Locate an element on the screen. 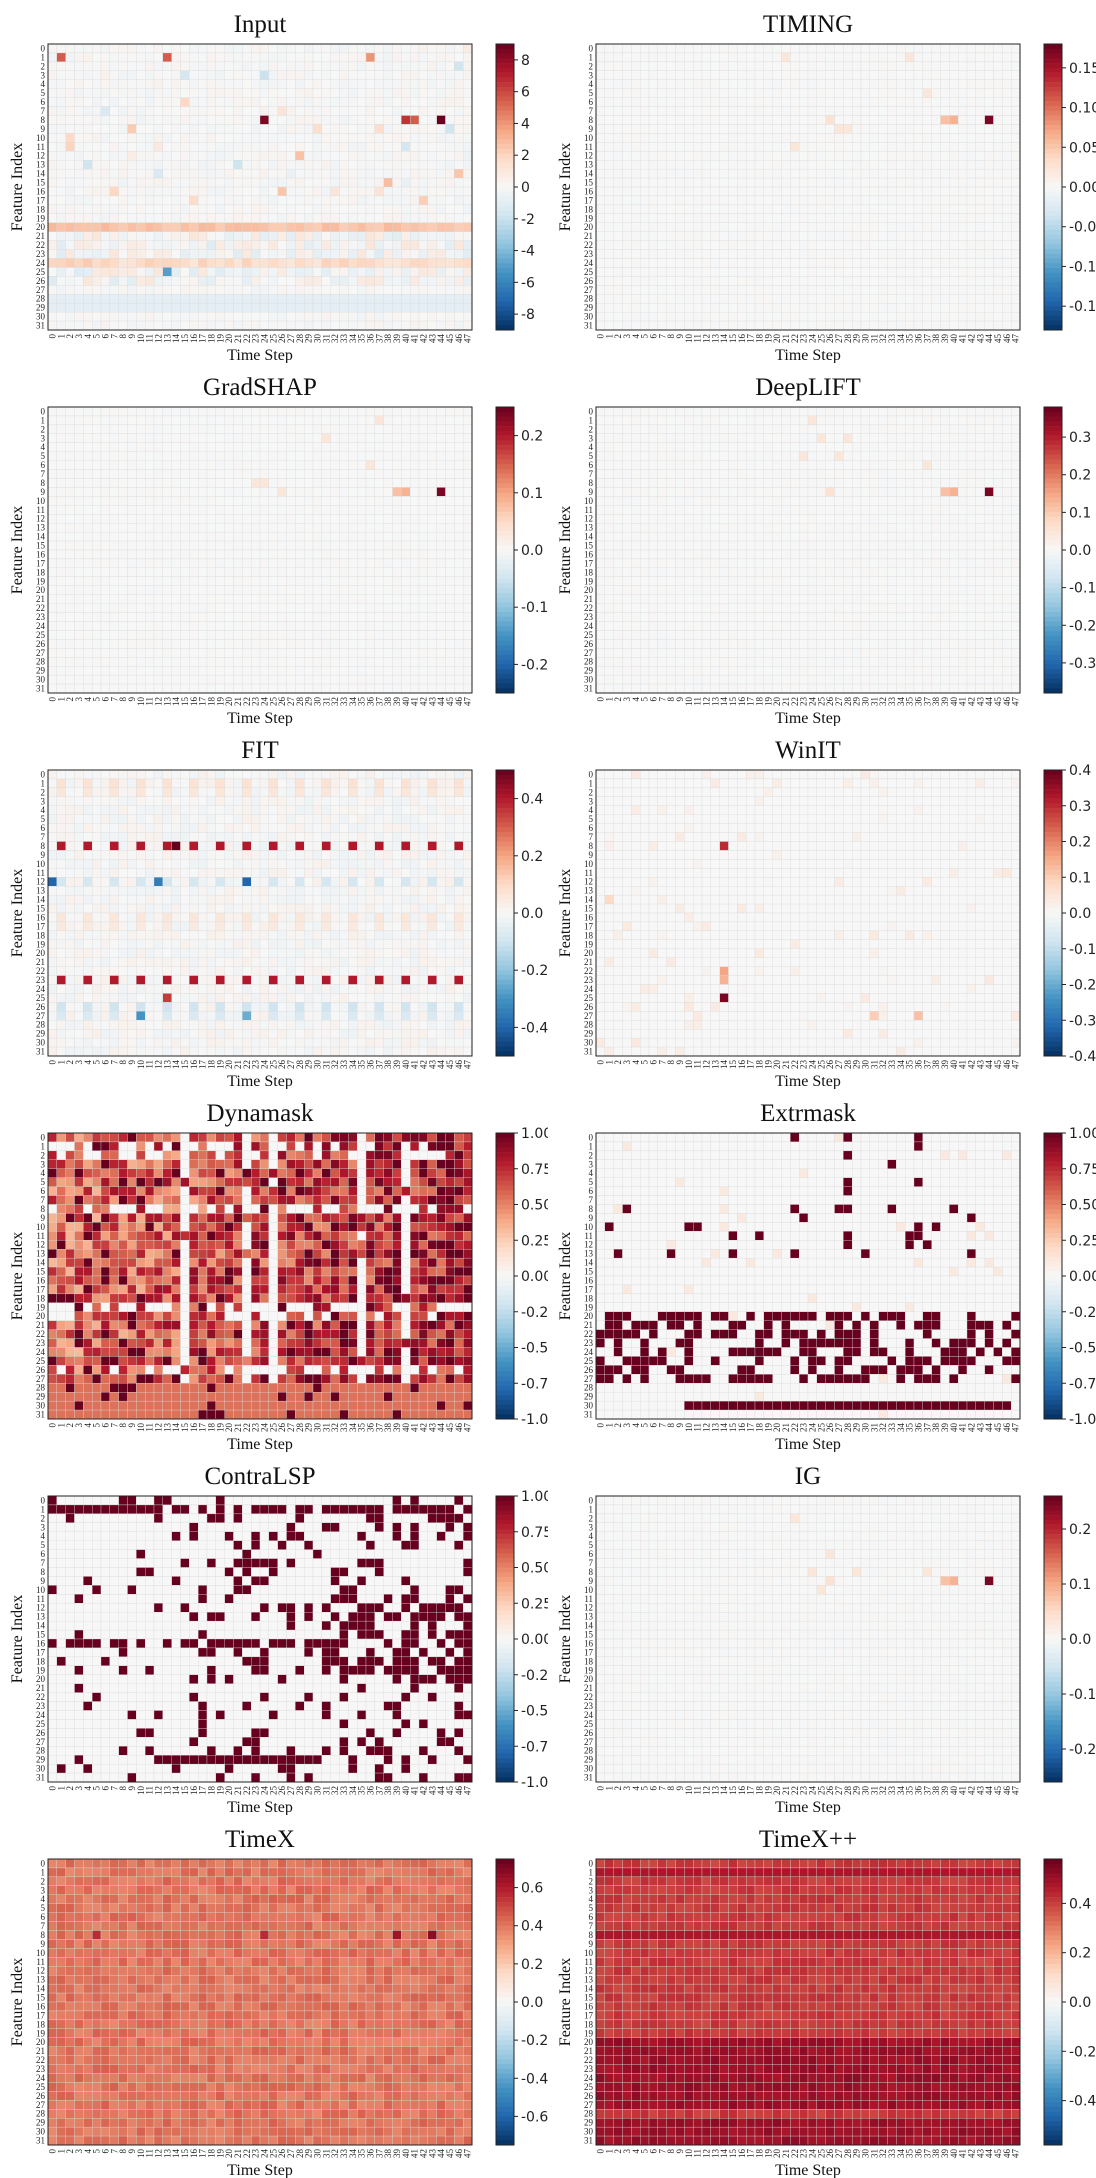 The width and height of the screenshot is (1096, 2178). y-tick-label: 2 is located at coordinates (43, 429).